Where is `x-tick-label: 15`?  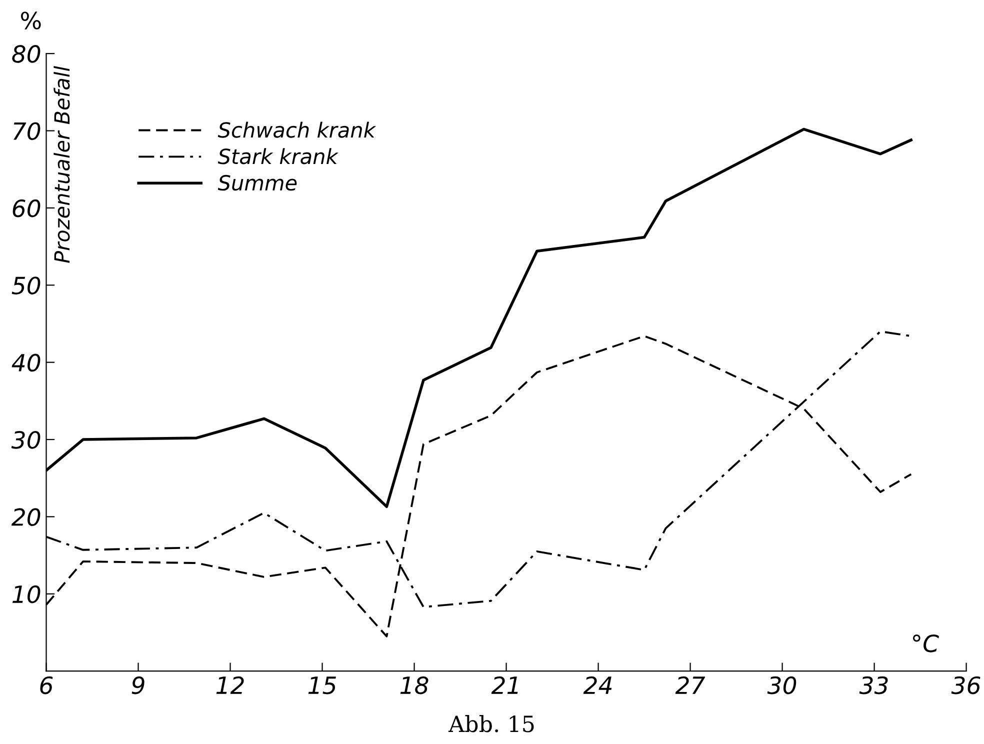
x-tick-label: 15 is located at coordinates (322, 685).